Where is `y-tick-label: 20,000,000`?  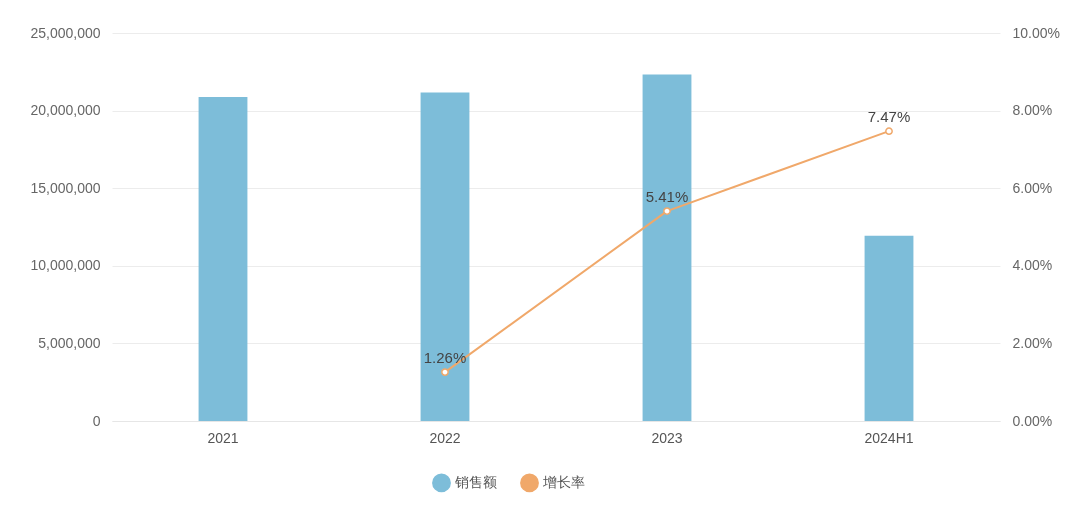
y-tick-label: 20,000,000 is located at coordinates (65, 110).